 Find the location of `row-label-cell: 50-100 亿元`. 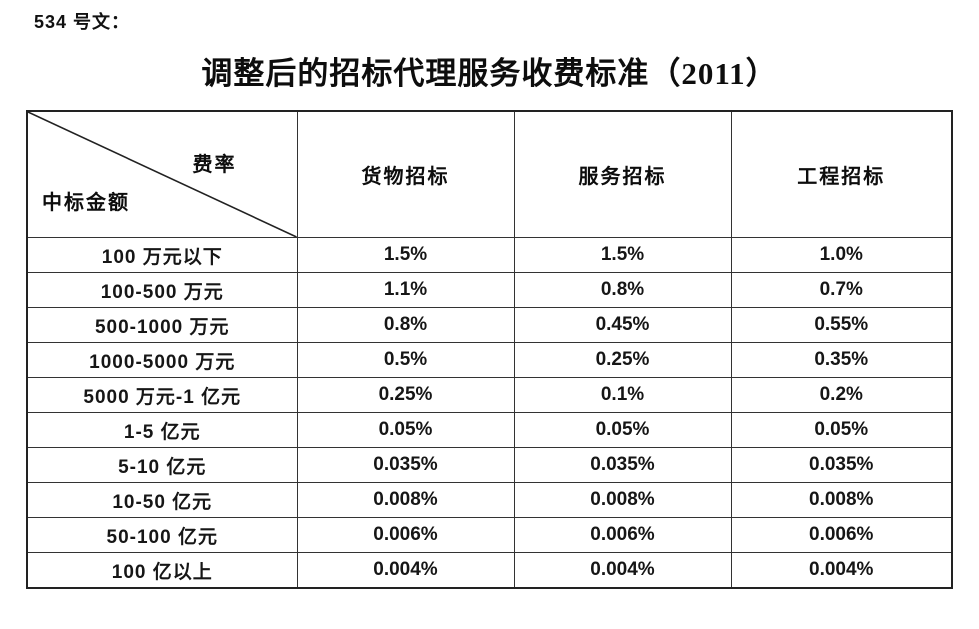

row-label-cell: 50-100 亿元 is located at coordinates (162, 535).